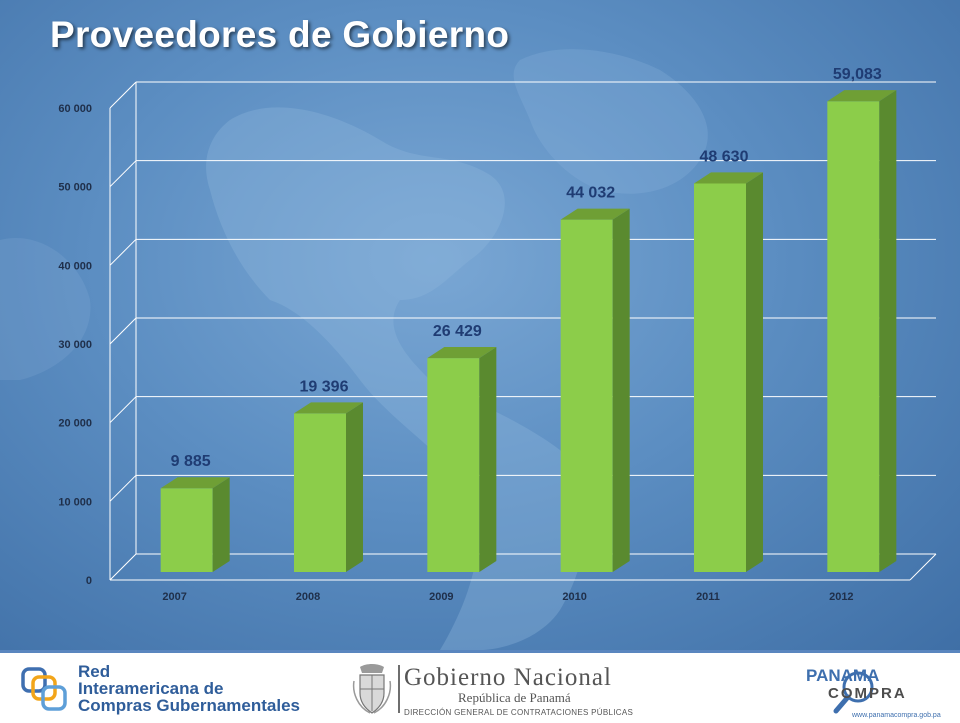 This screenshot has width=960, height=723. I want to click on x-tick-label: 2011, so click(708, 597).